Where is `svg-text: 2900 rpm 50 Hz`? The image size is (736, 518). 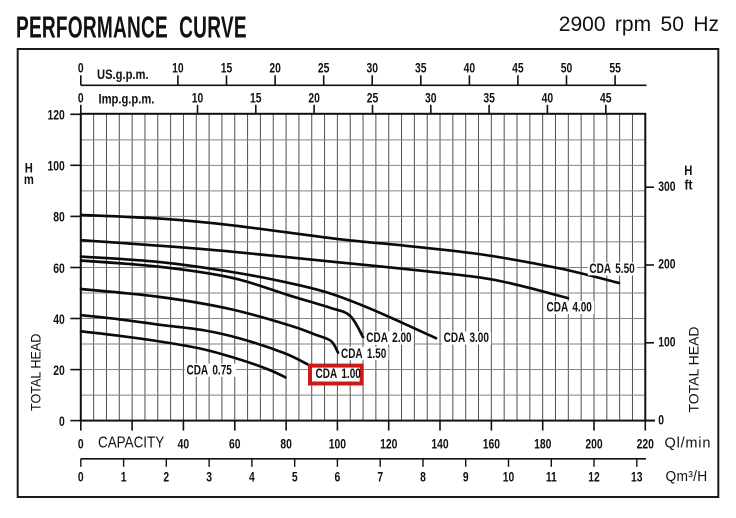 svg-text: 2900 rpm 50 Hz is located at coordinates (639, 24).